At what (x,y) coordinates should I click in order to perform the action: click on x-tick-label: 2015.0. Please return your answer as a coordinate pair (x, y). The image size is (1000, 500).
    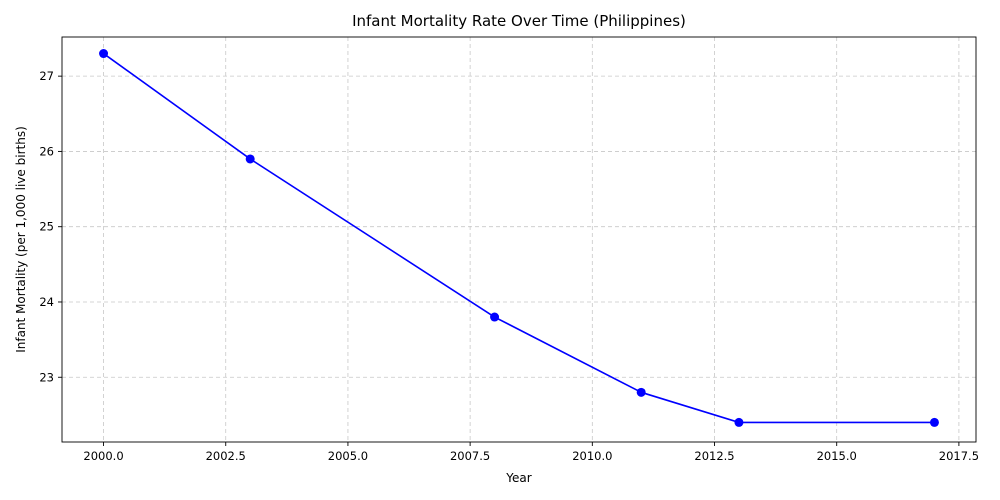
    Looking at the image, I should click on (837, 456).